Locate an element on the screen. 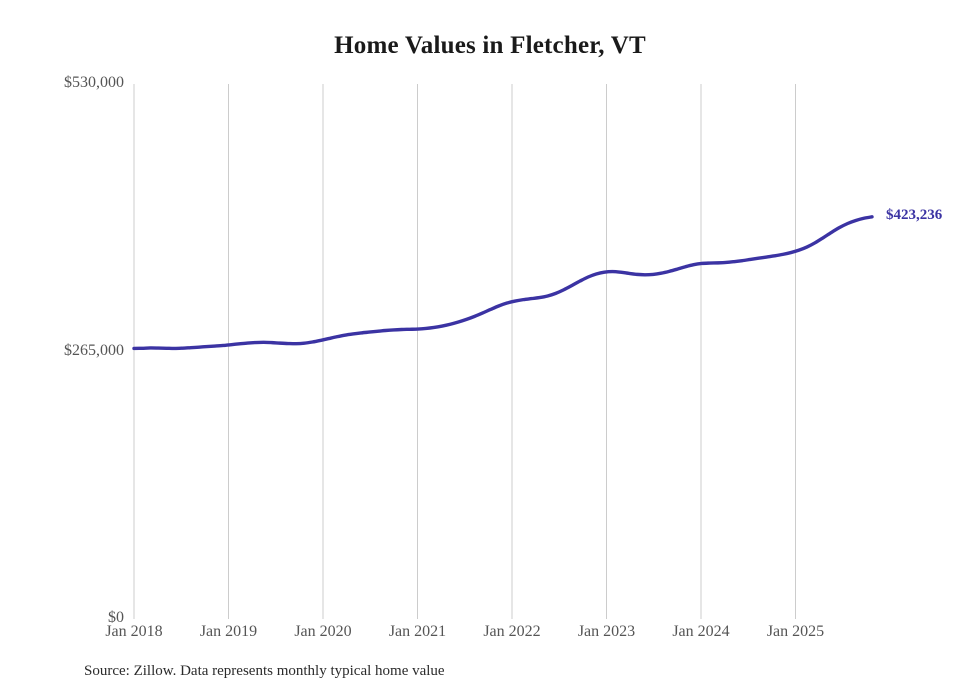 Image resolution: width=980 pixels, height=699 pixels. x-axis-tick-label: Jan 2020 is located at coordinates (323, 631).